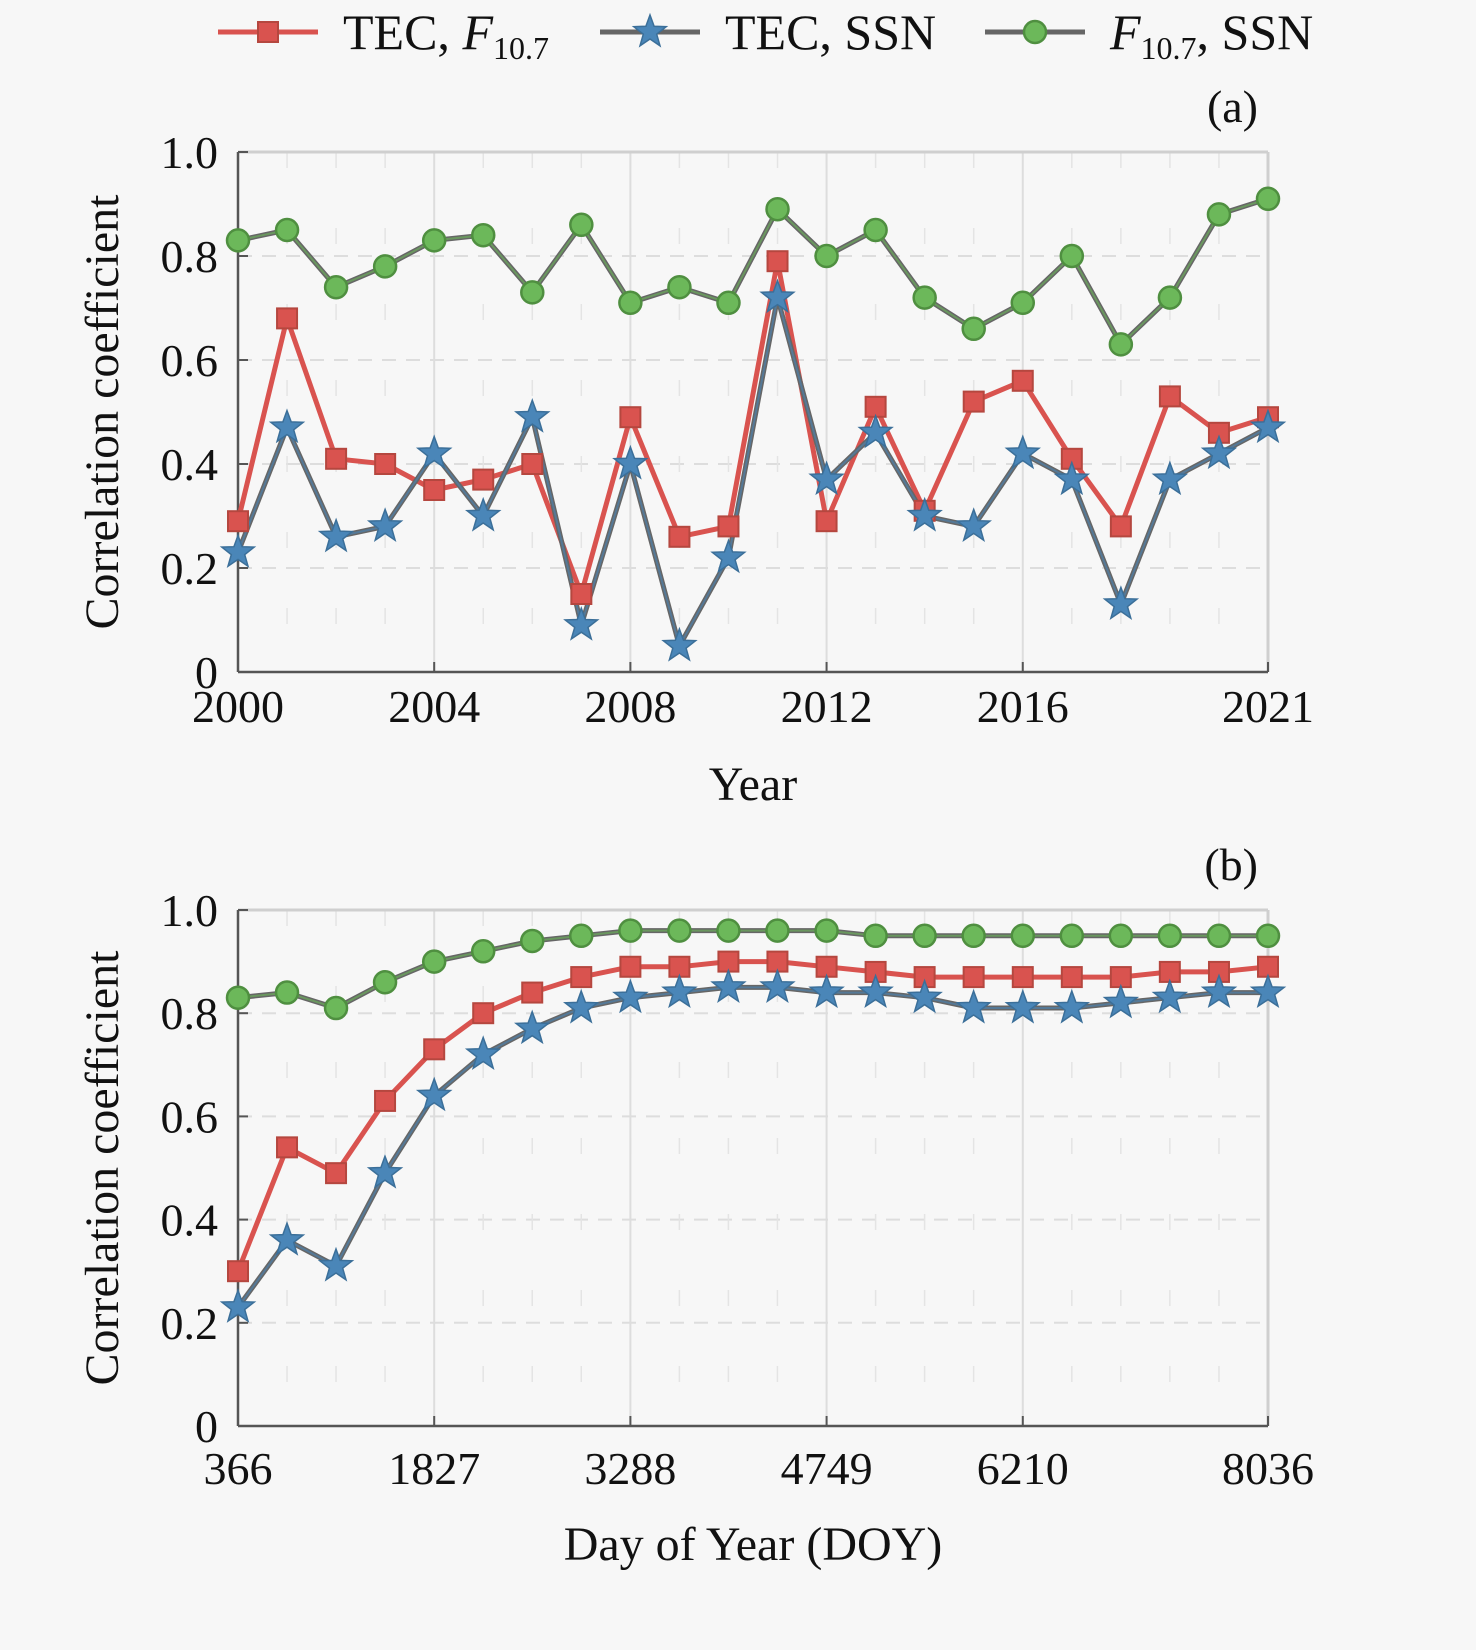 This screenshot has width=1476, height=1650. Describe the element at coordinates (630, 706) in the screenshot. I see `x-tick-label: 2008` at that location.